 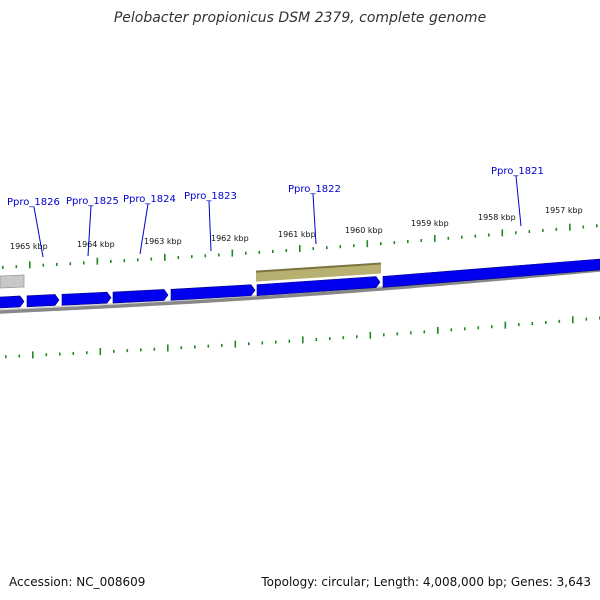 What do you see at coordinates (149, 199) in the screenshot?
I see `gene-label: Ppro_1824` at bounding box center [149, 199].